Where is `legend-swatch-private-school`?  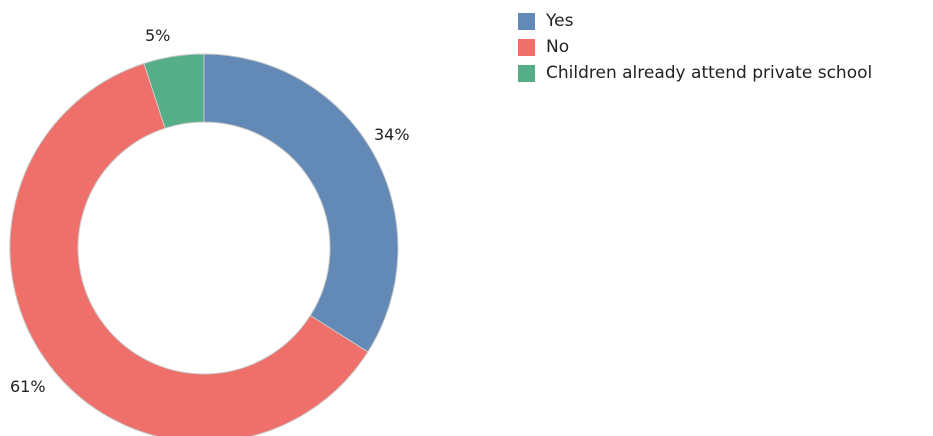 legend-swatch-private-school is located at coordinates (526, 73).